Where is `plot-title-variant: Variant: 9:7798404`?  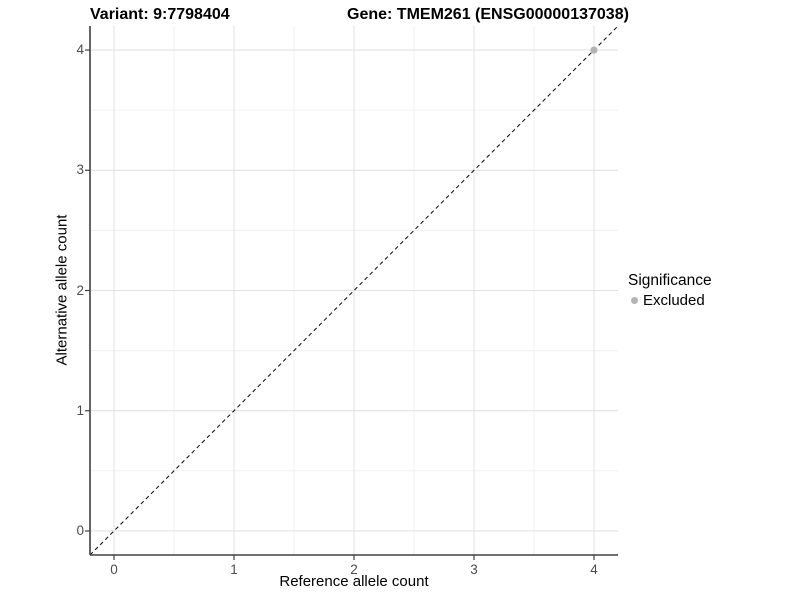 plot-title-variant: Variant: 9:7798404 is located at coordinates (160, 14).